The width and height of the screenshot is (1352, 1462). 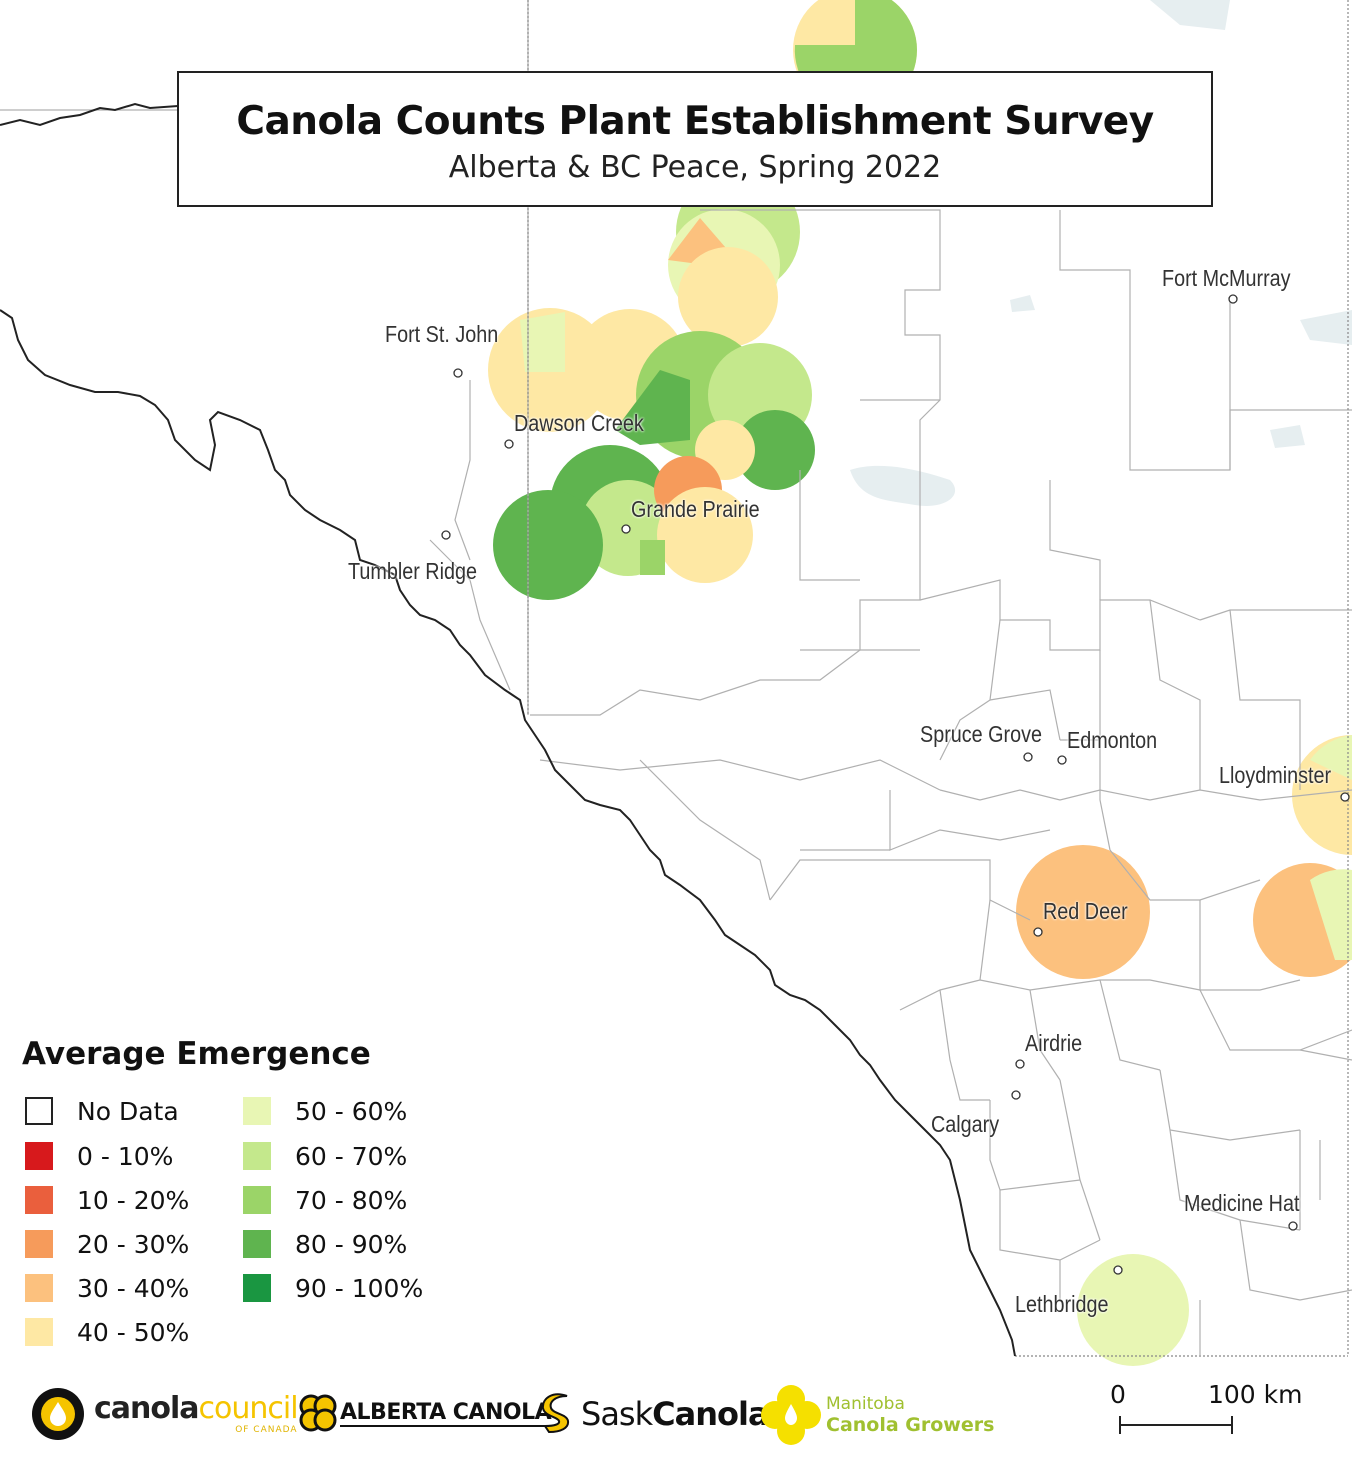 I want to click on legend-item-90-100: 90 - 100%, so click(x=333, y=1288).